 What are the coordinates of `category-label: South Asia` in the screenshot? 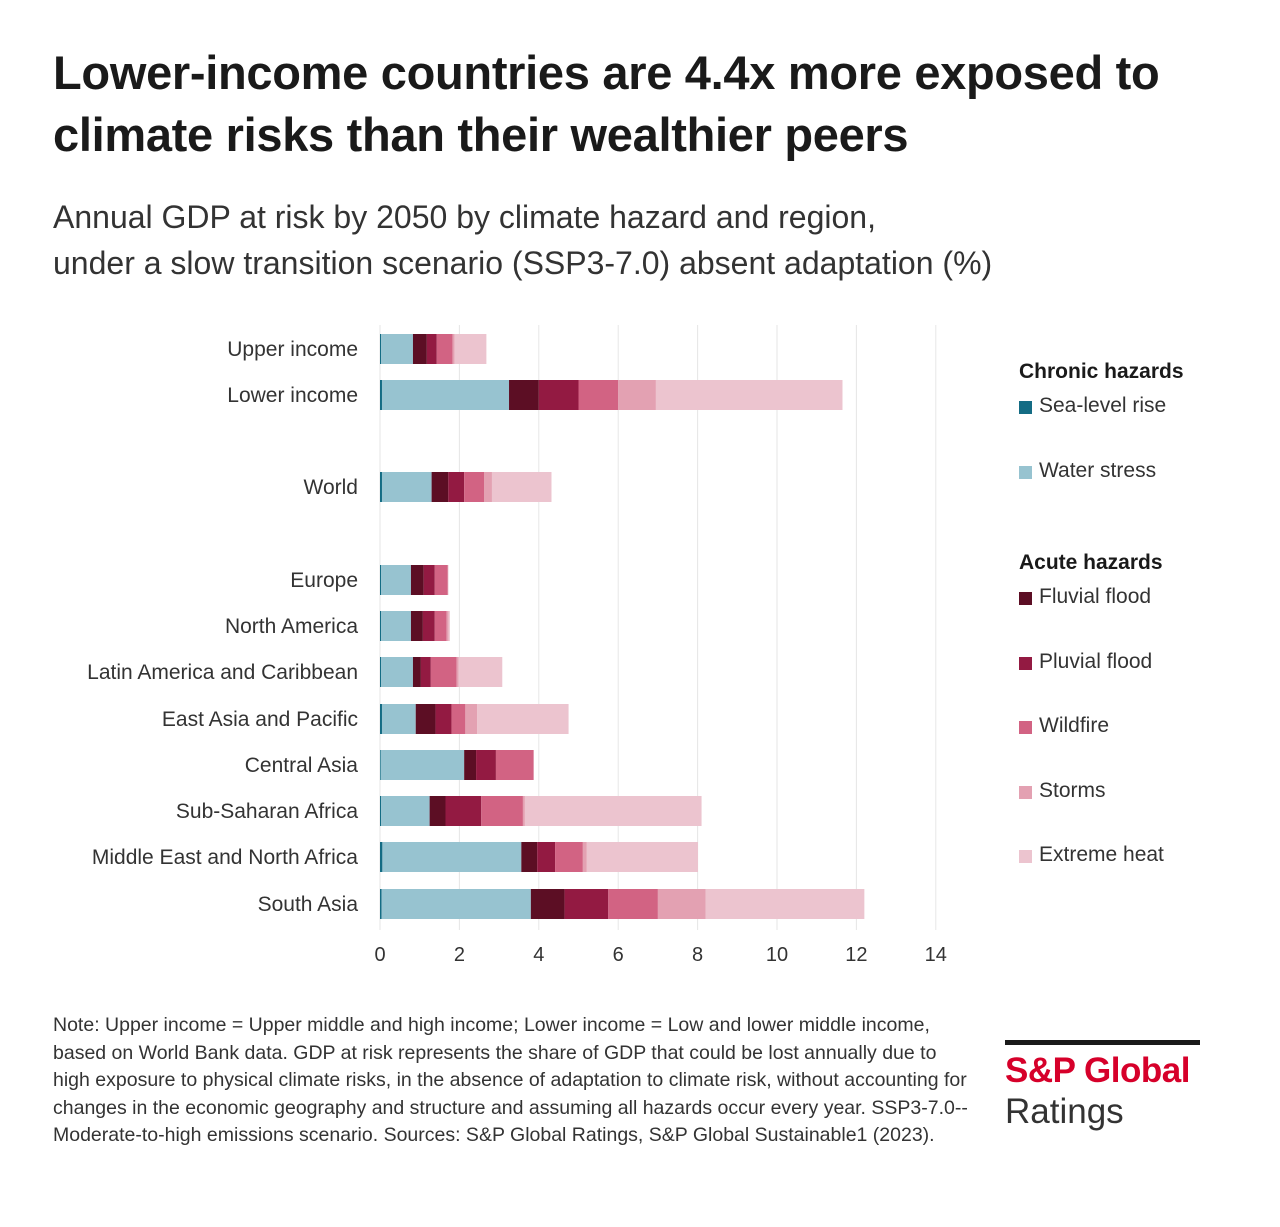 It's located at (308, 904).